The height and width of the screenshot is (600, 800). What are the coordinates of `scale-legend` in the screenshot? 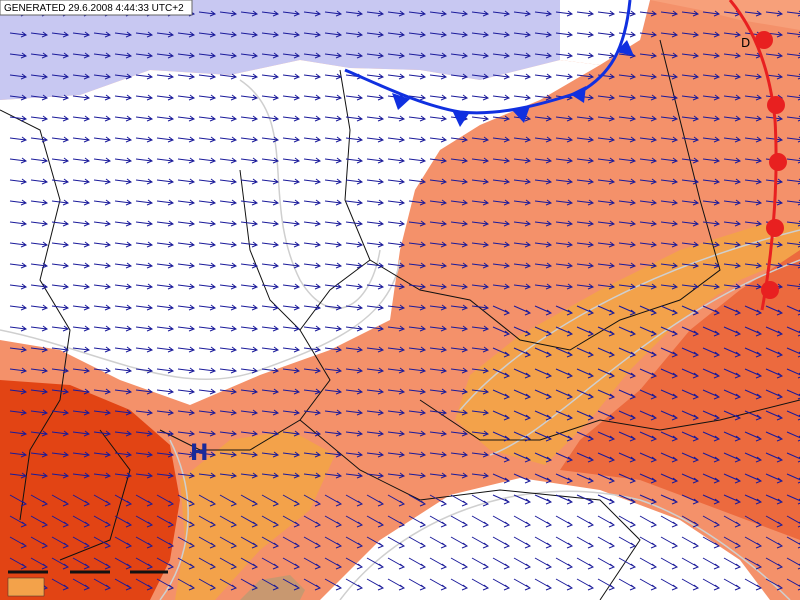 It's located at (87, 583).